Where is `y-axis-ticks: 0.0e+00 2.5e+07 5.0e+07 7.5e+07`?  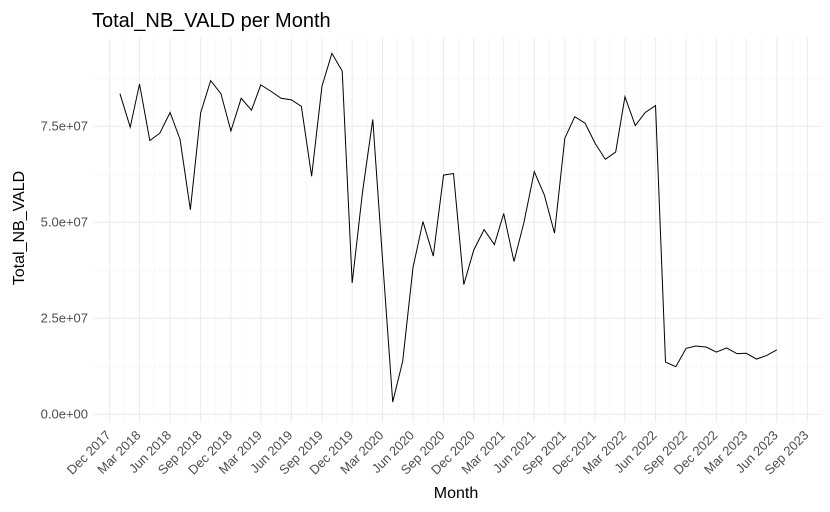
y-axis-ticks: 0.0e+00 2.5e+07 5.0e+07 7.5e+07 is located at coordinates (64, 269).